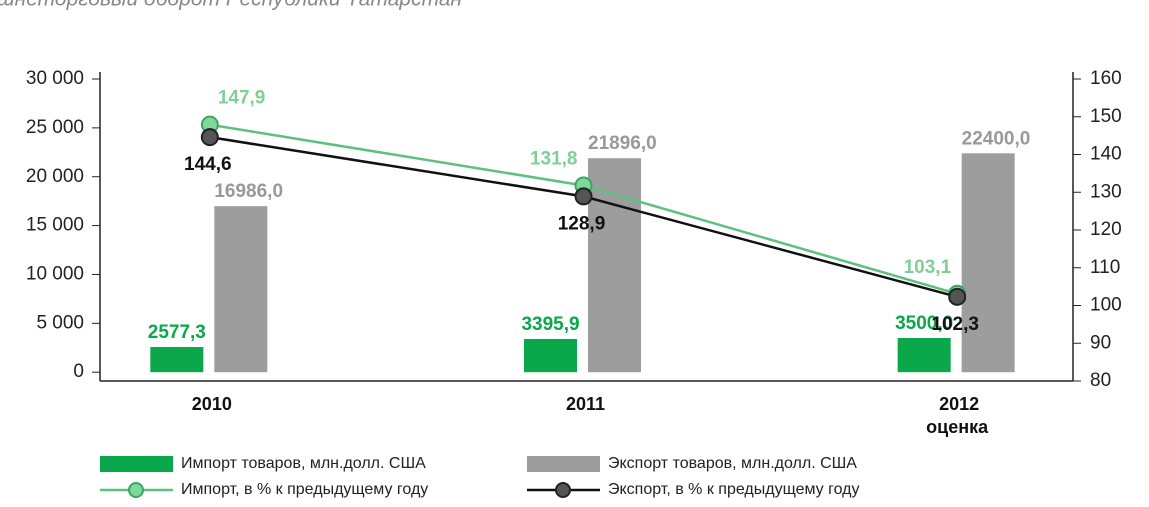 This screenshot has height=507, width=1149. What do you see at coordinates (1105, 267) in the screenshot?
I see `y2-tick-label: 110` at bounding box center [1105, 267].